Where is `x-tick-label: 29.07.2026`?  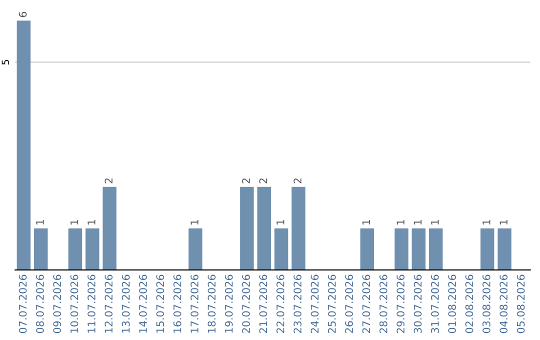
x-tick-label: 29.07.2026 is located at coordinates (400, 304).